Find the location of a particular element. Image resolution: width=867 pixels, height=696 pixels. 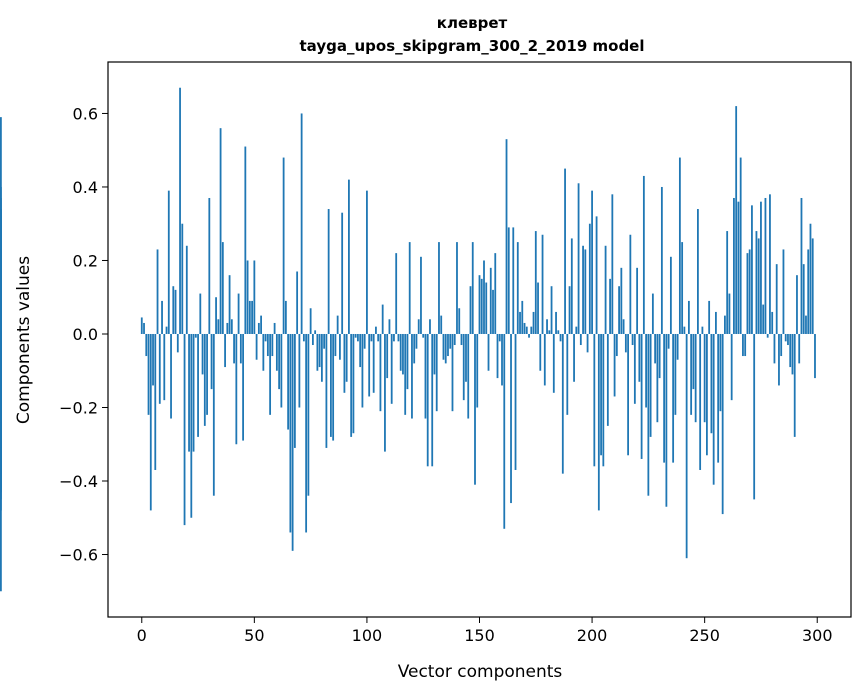

y-tick-label: −0.4 is located at coordinates (78, 481).